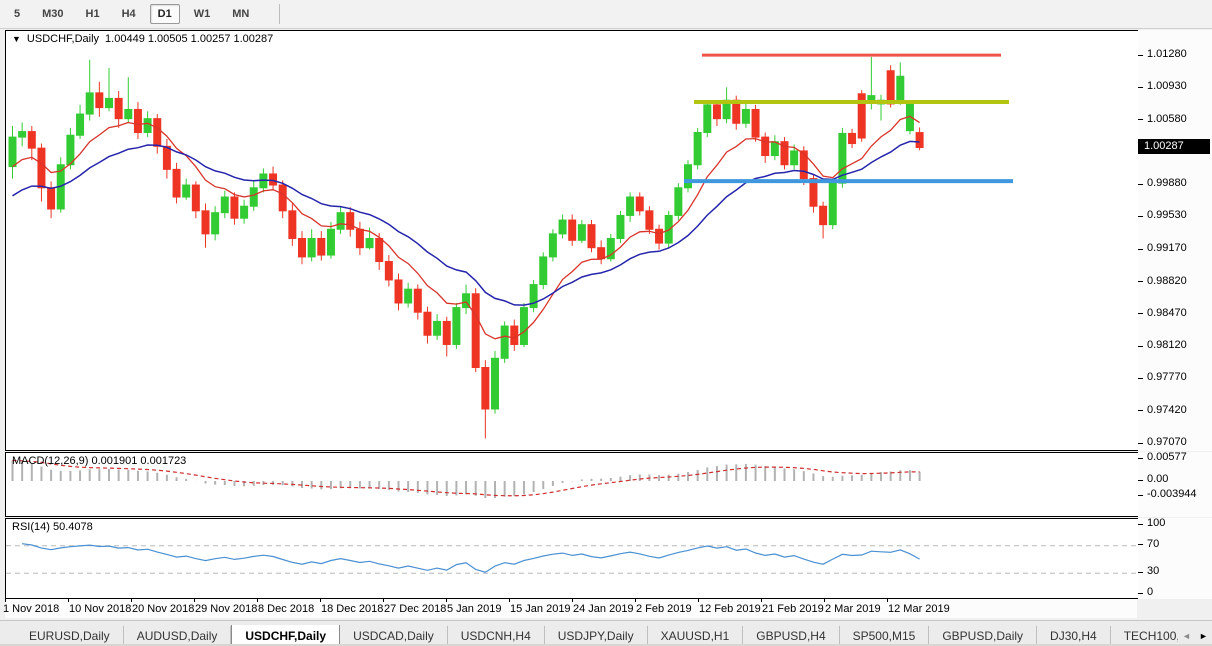  What do you see at coordinates (1167, 345) in the screenshot?
I see `price-tick-label: 0.98120` at bounding box center [1167, 345].